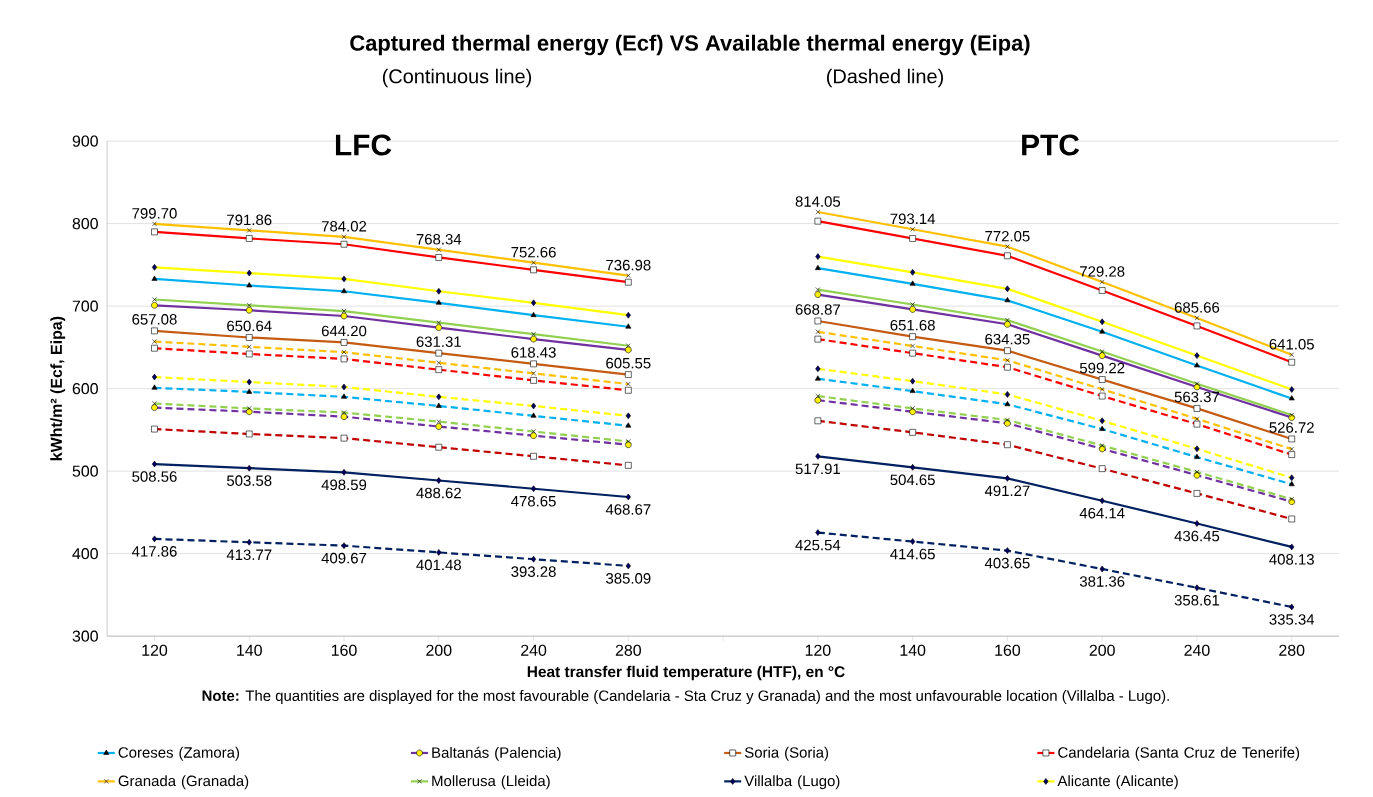 This screenshot has width=1373, height=797. Describe the element at coordinates (85, 141) in the screenshot. I see `y-tick-label: 900` at that location.